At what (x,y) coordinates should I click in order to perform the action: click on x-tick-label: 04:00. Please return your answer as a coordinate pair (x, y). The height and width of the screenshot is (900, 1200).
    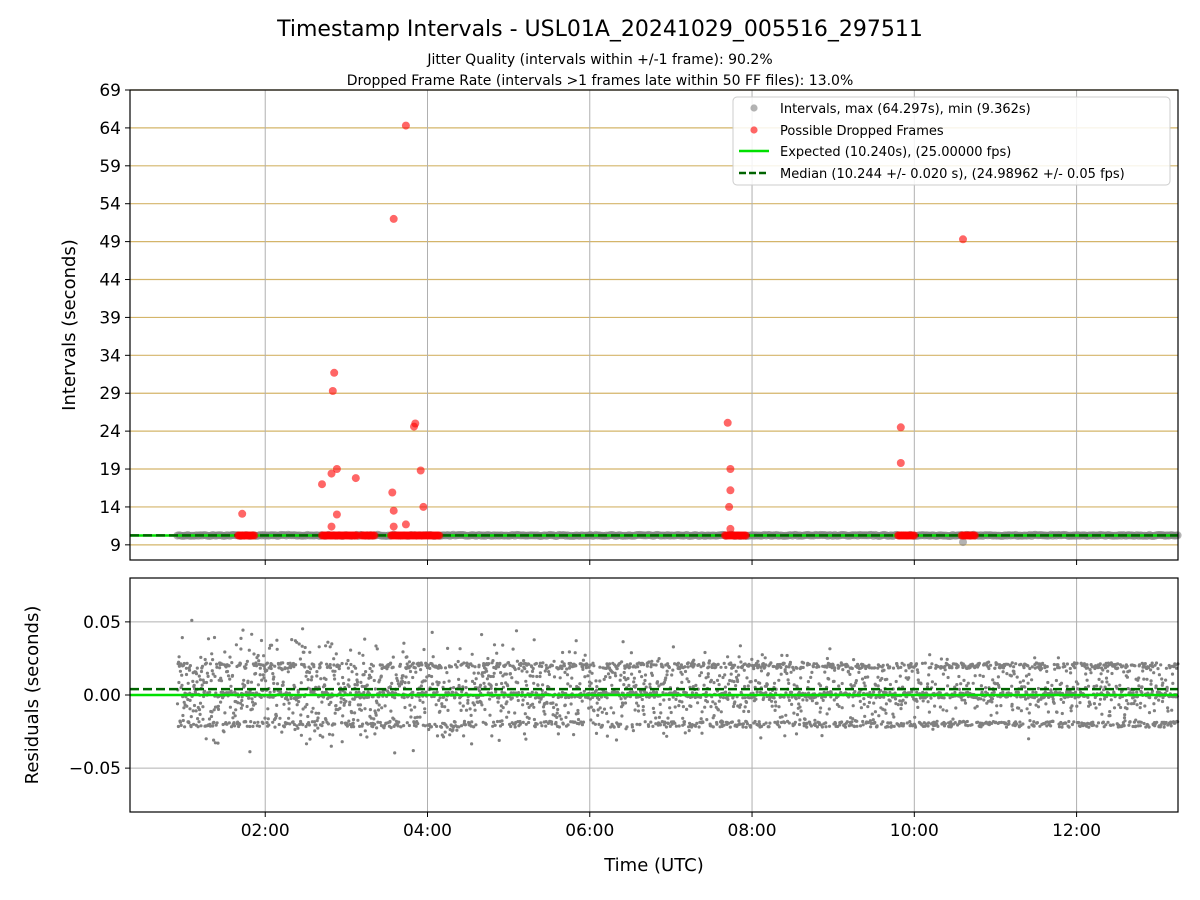
    Looking at the image, I should click on (427, 831).